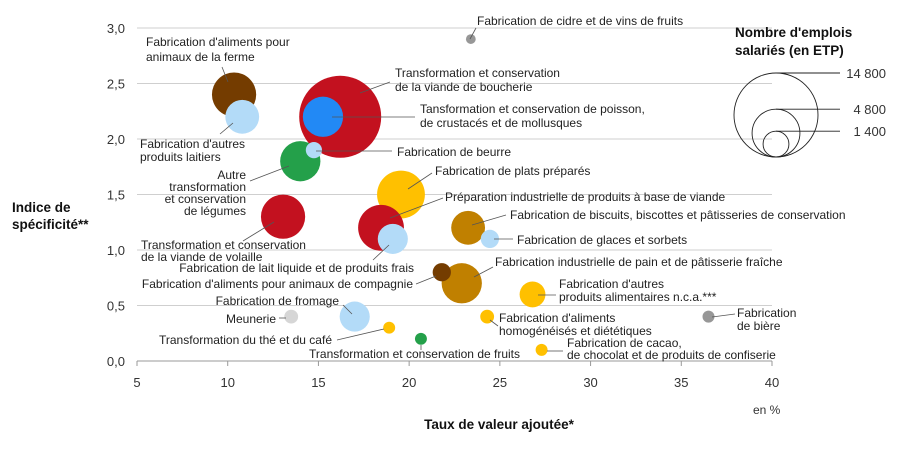  I want to click on bubble-label: Fabrication, so click(766, 313).